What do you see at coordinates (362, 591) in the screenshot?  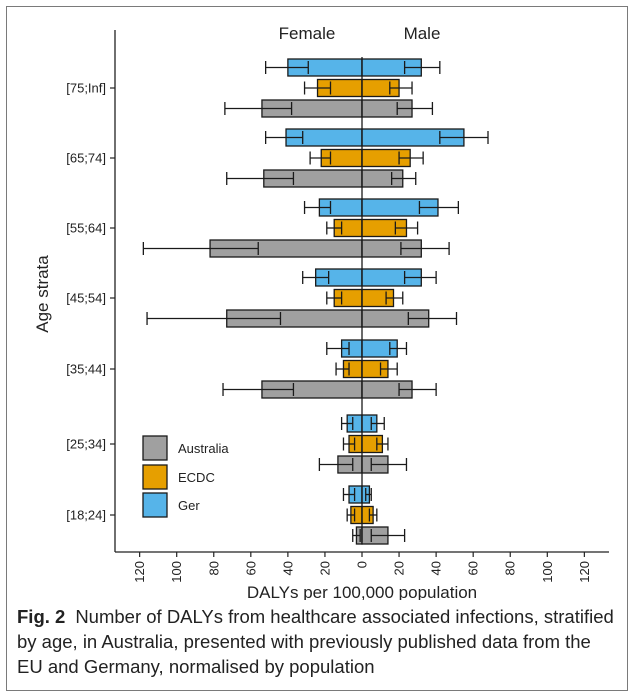 I see `x-axis-title: DALYs per 100,000 population` at bounding box center [362, 591].